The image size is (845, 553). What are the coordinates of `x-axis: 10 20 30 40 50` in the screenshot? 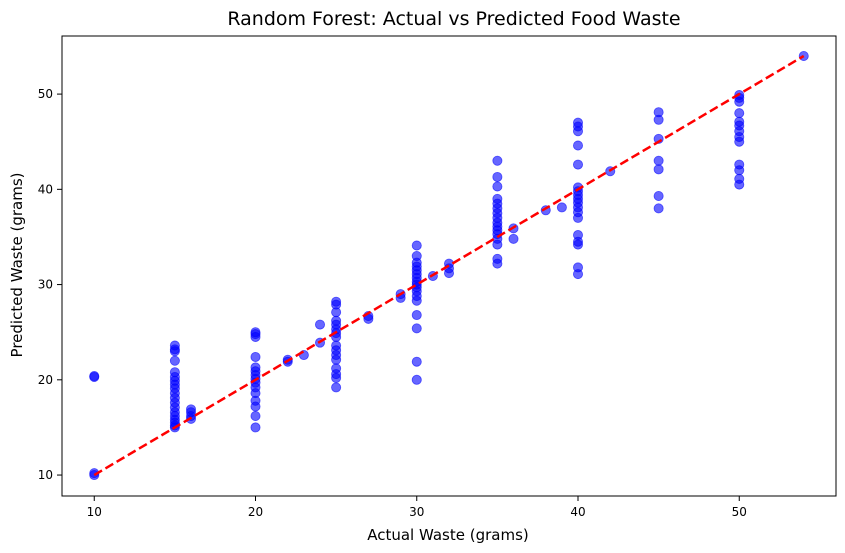 It's located at (417, 507).